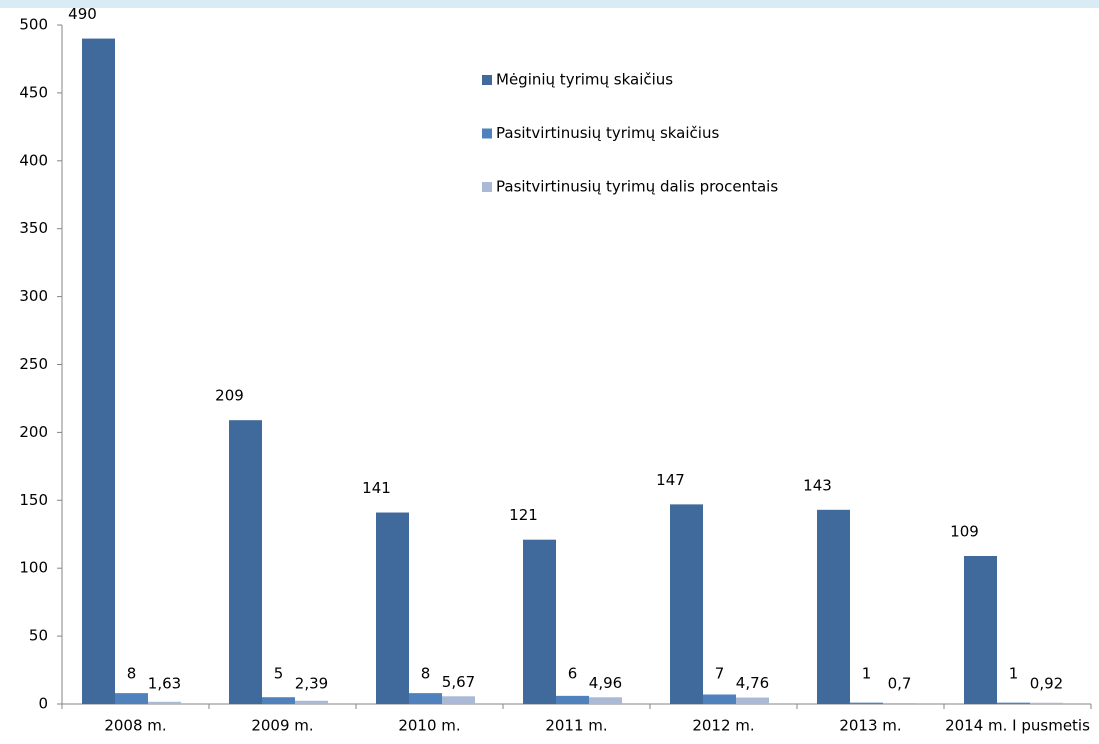 The height and width of the screenshot is (744, 1099). What do you see at coordinates (549, 4) in the screenshot?
I see `top-band` at bounding box center [549, 4].